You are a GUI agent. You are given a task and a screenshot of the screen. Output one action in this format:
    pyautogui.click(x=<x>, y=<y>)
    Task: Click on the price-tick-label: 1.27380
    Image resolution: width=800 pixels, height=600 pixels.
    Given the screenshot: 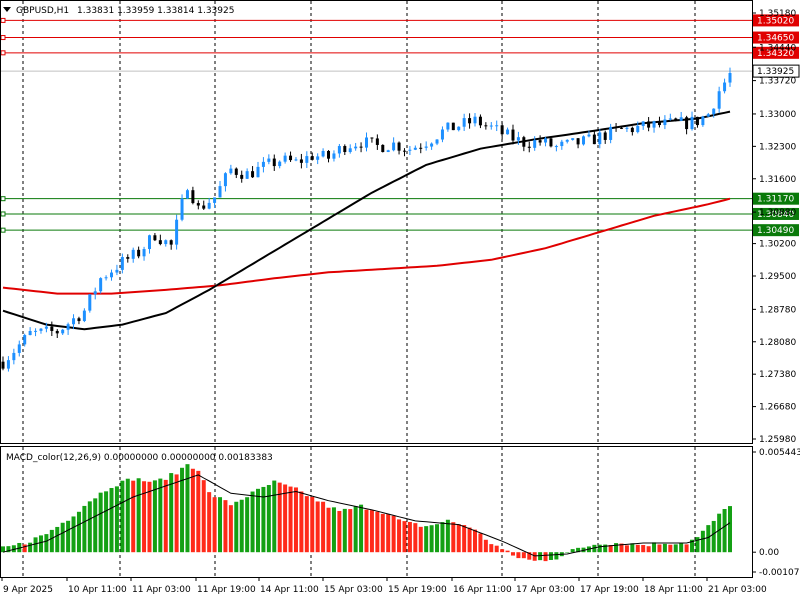 What is the action you would take?
    pyautogui.click(x=777, y=375)
    